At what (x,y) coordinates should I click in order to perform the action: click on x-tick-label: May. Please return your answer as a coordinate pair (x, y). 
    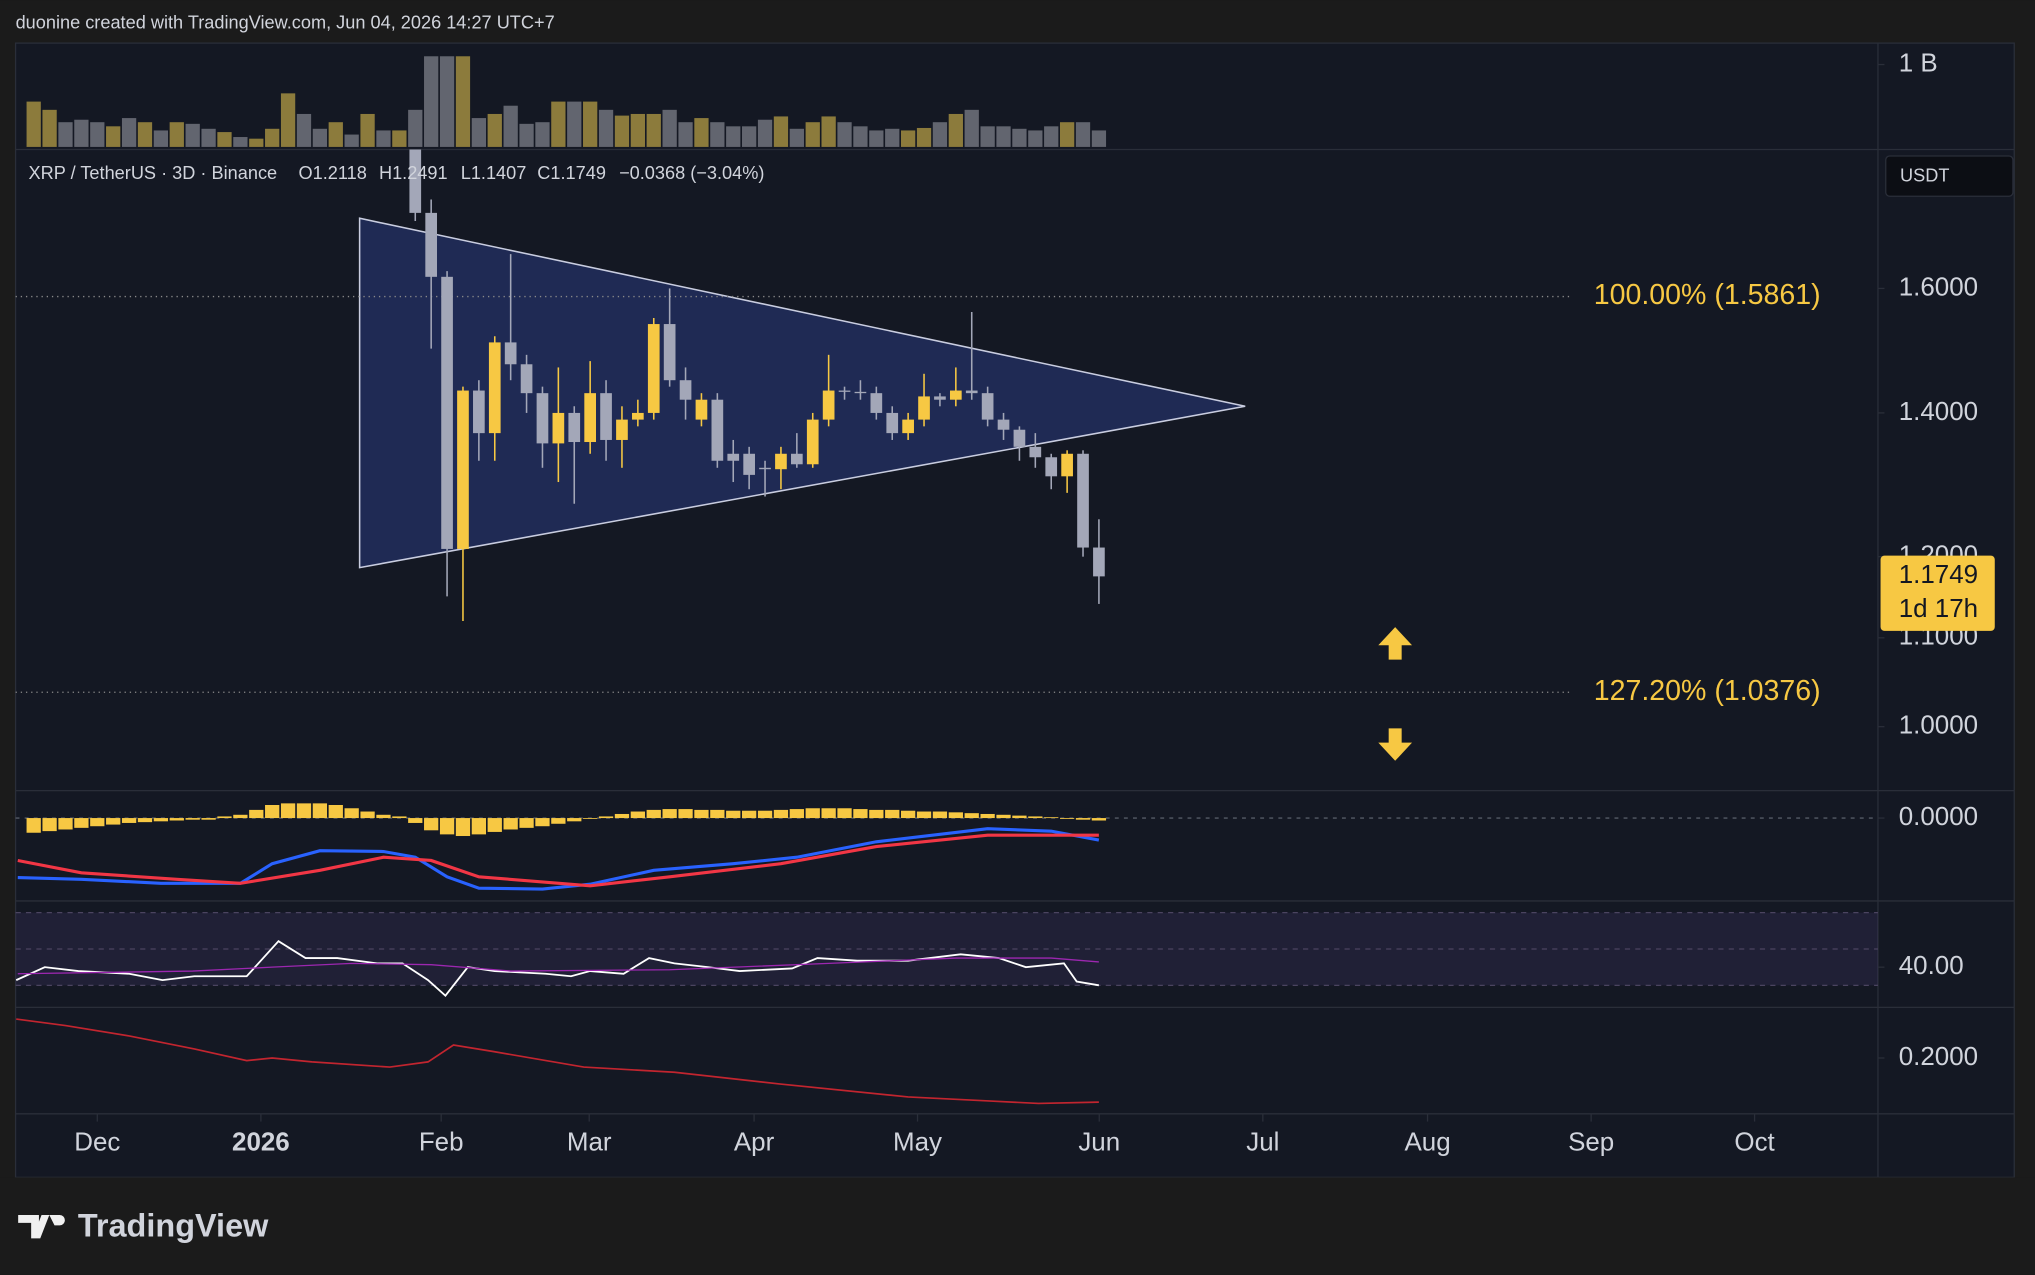
    Looking at the image, I should click on (917, 1143).